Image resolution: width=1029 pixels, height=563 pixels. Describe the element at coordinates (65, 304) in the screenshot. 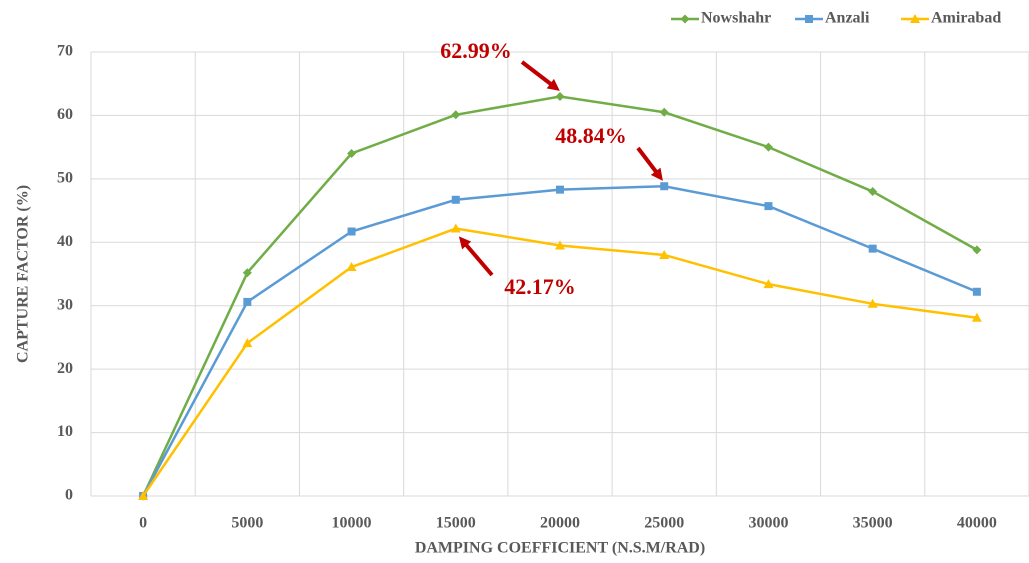

I see `y-tick-label: 30` at that location.